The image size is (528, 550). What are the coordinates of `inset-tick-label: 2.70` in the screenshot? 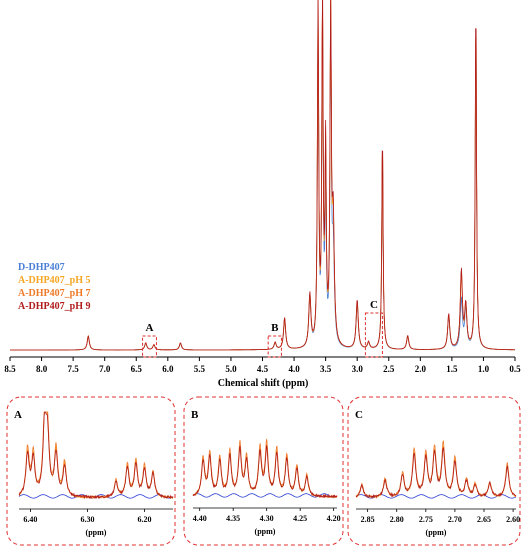 It's located at (455, 519).